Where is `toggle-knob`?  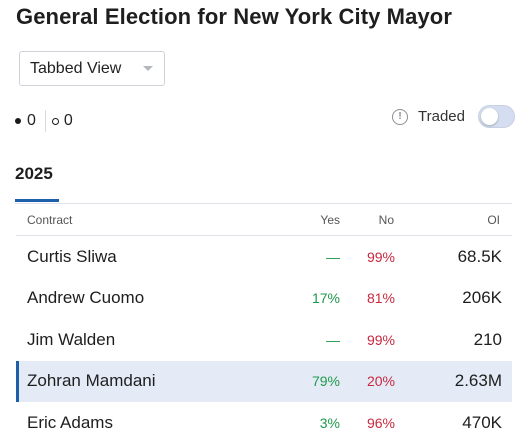 toggle-knob is located at coordinates (489, 116).